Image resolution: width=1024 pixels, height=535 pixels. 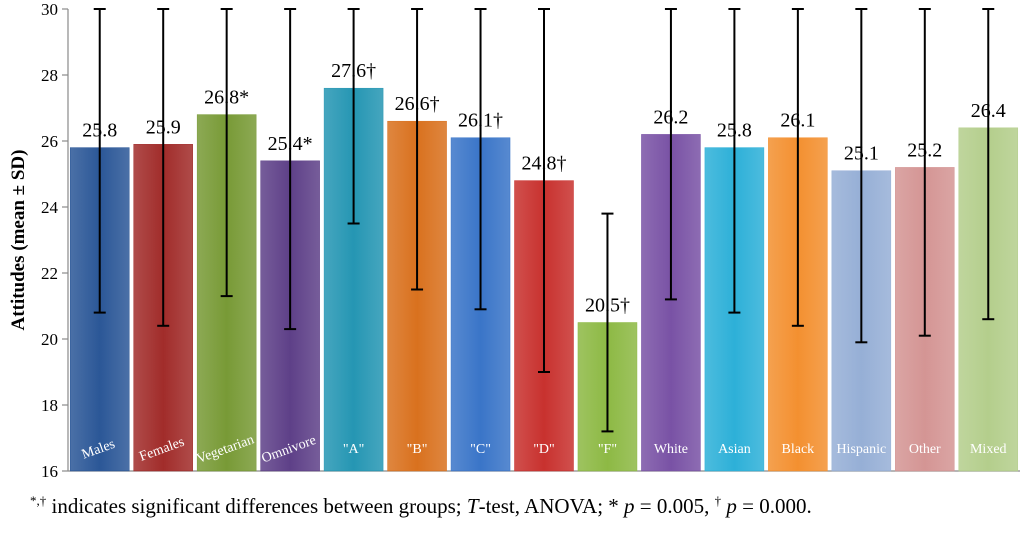 I want to click on y-tick-label: 26, so click(x=49, y=141).